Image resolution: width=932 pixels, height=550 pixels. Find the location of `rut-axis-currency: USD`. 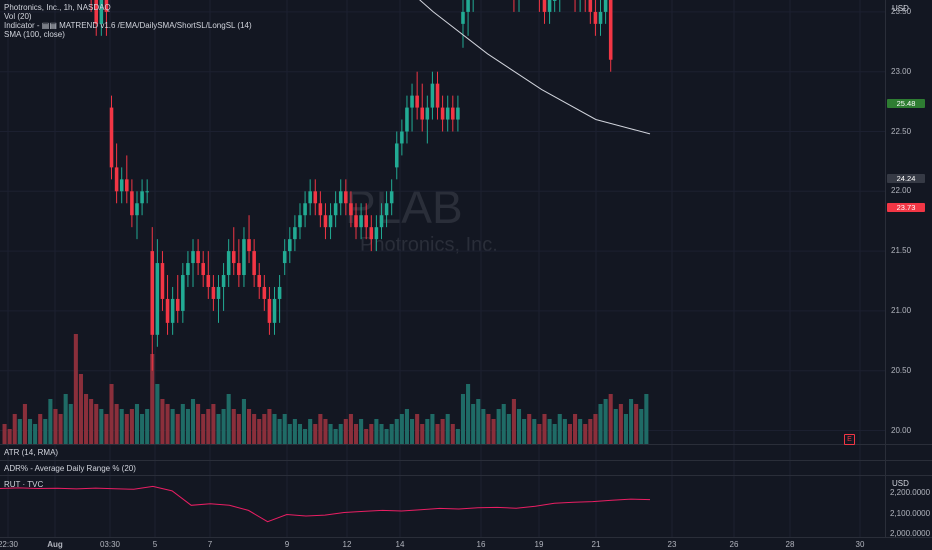

rut-axis-currency: USD is located at coordinates (900, 483).